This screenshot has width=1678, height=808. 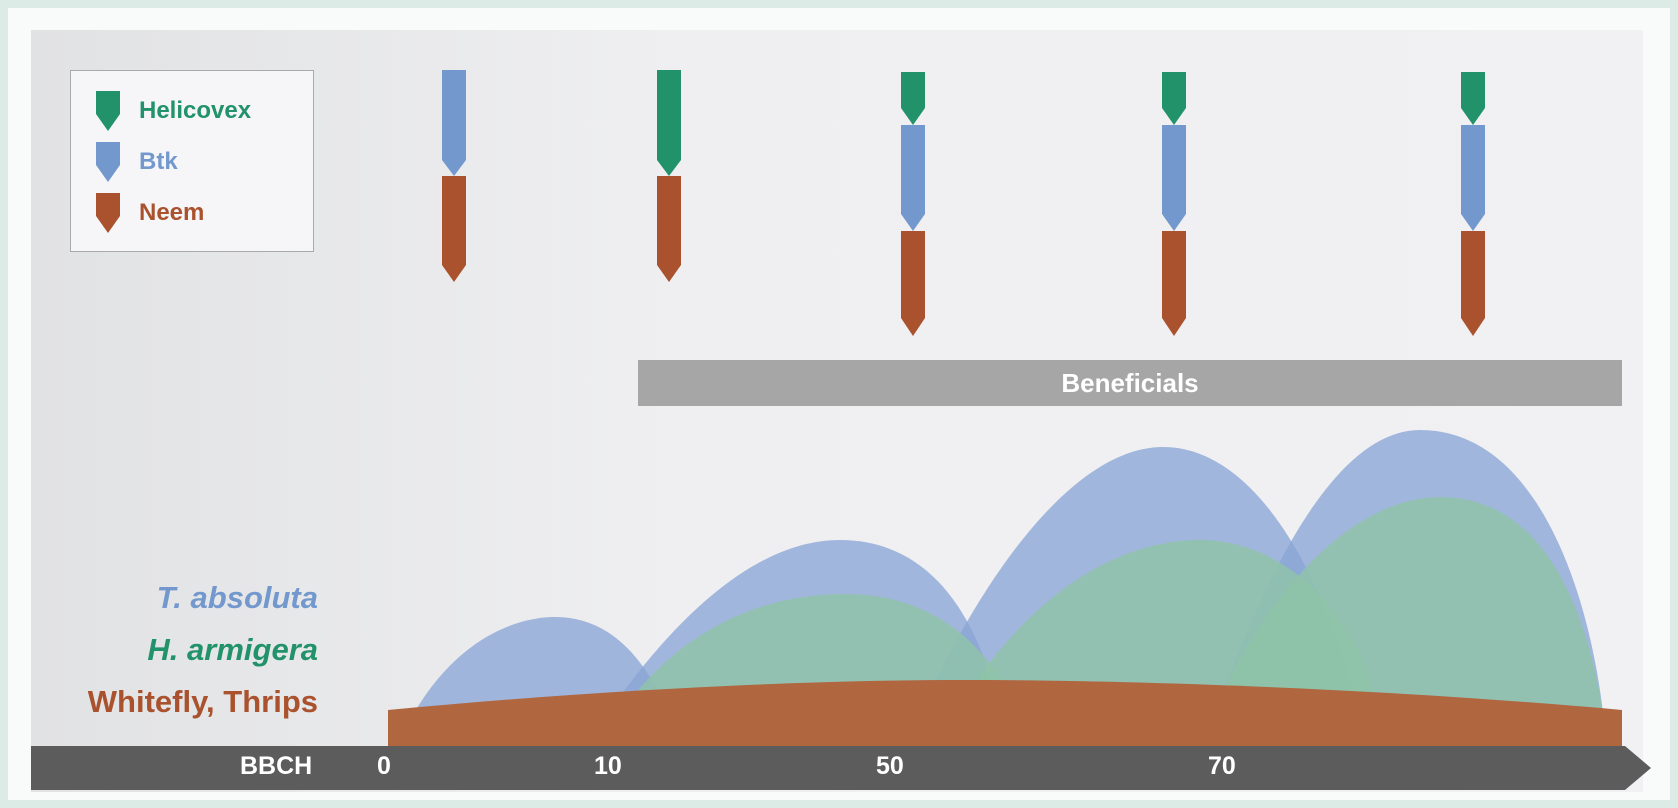 What do you see at coordinates (192, 161) in the screenshot?
I see `legend: Helicovex Btk Neem` at bounding box center [192, 161].